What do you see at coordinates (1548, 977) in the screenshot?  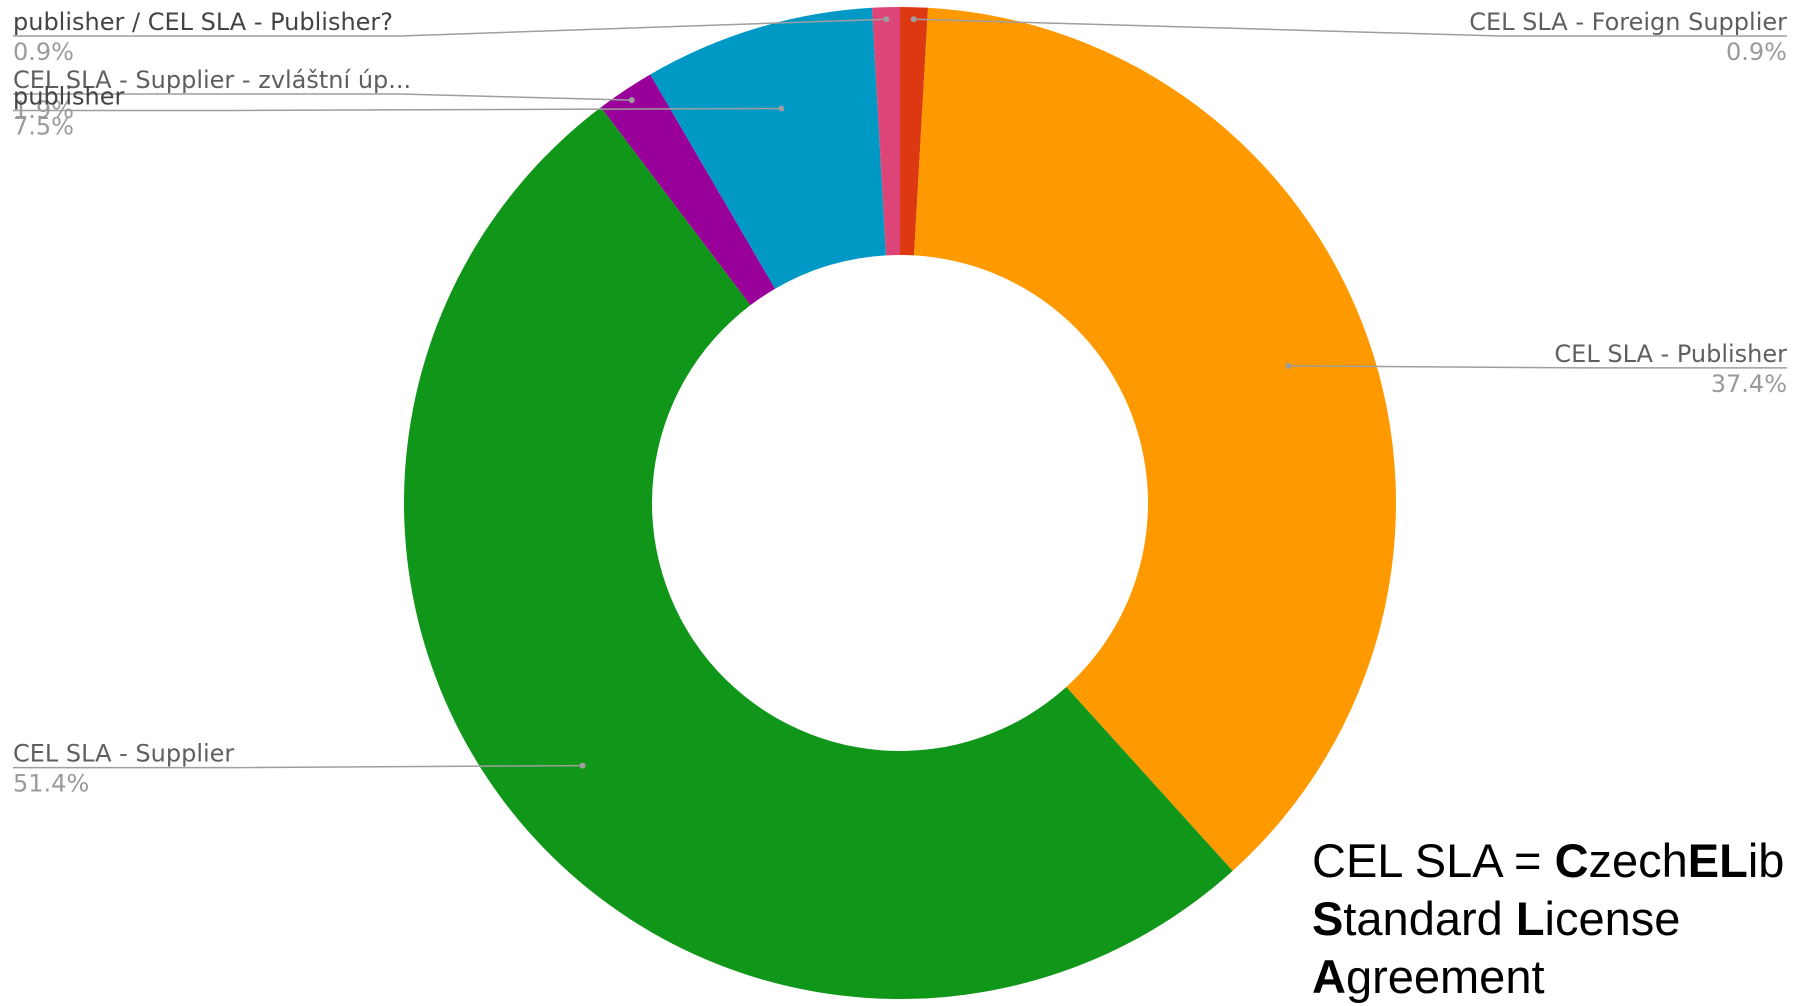 I see `footnote-line-3: Agreement` at bounding box center [1548, 977].